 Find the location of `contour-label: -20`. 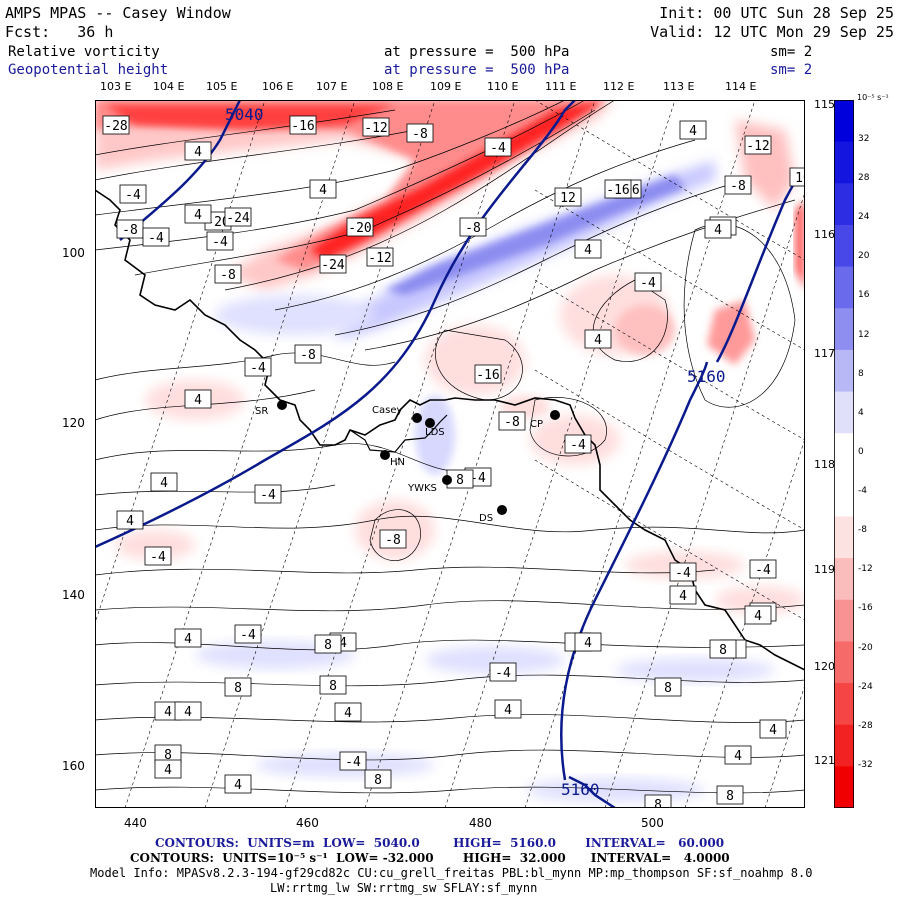

contour-label: -20 is located at coordinates (360, 227).